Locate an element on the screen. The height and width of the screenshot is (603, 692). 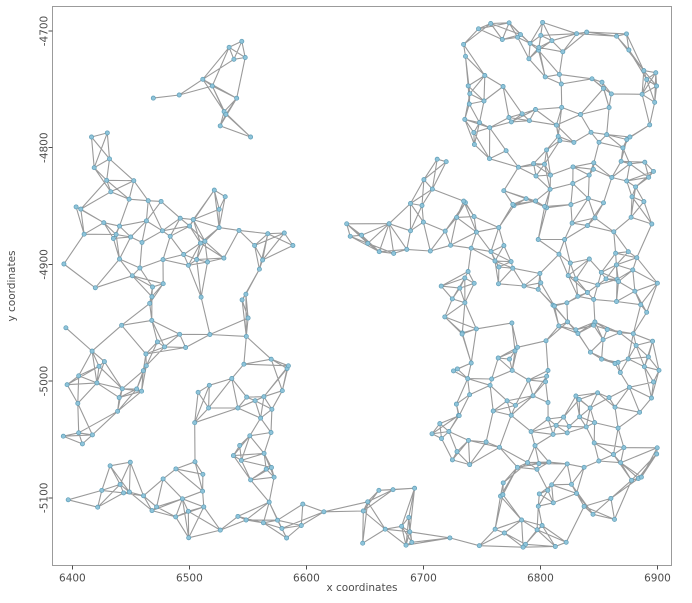
x-tick-label: 6800 is located at coordinates (540, 579).